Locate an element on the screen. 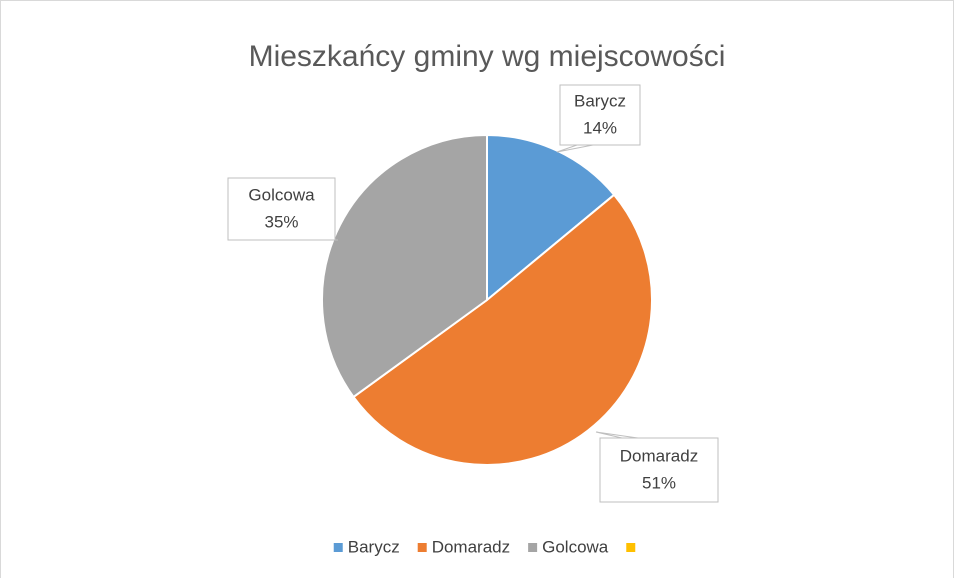  data-label-value: 51% is located at coordinates (659, 482).